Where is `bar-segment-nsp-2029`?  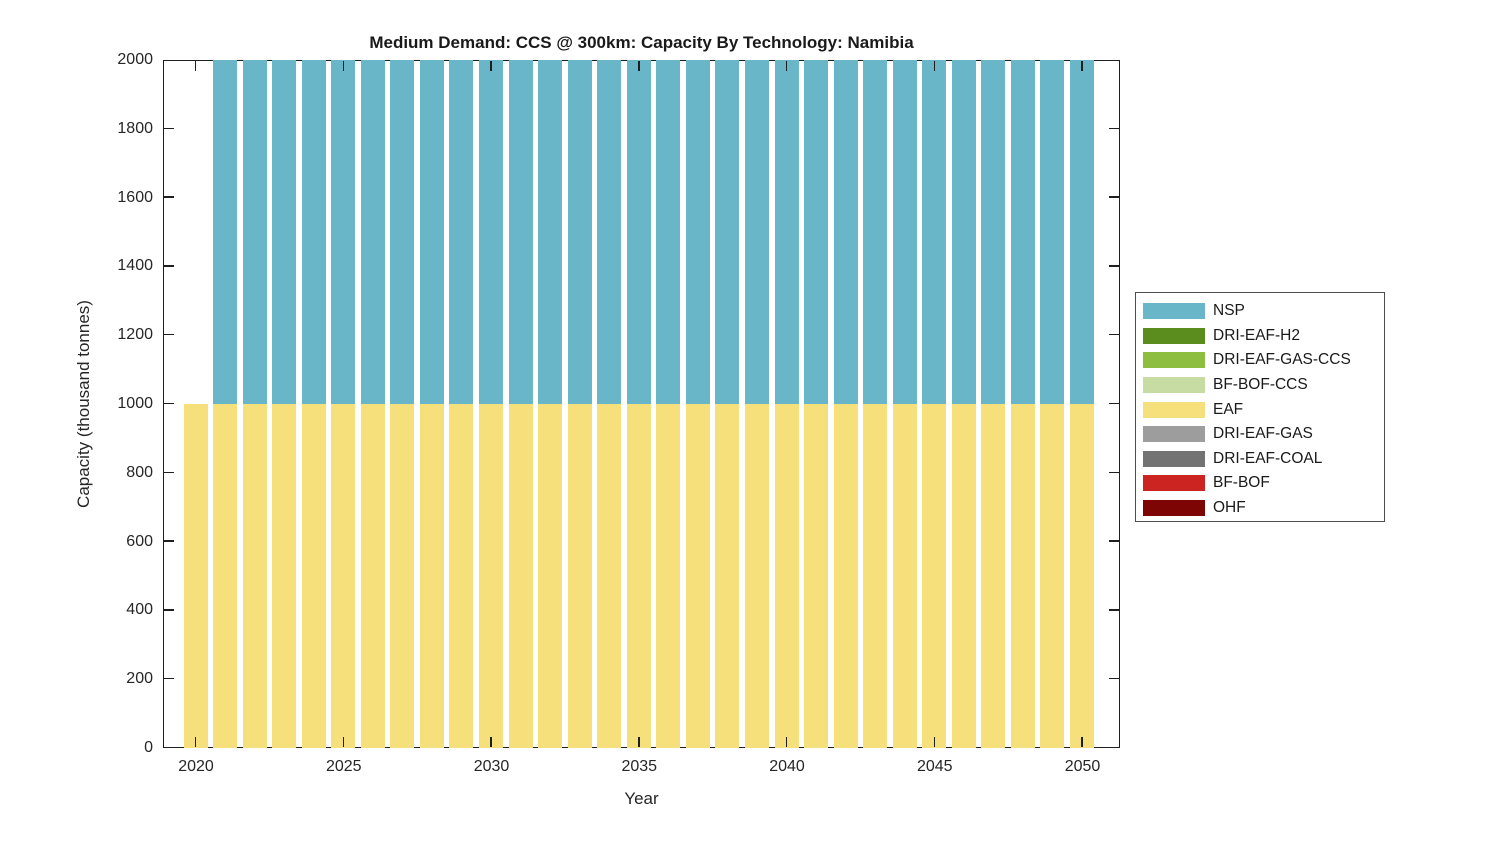 bar-segment-nsp-2029 is located at coordinates (461, 231).